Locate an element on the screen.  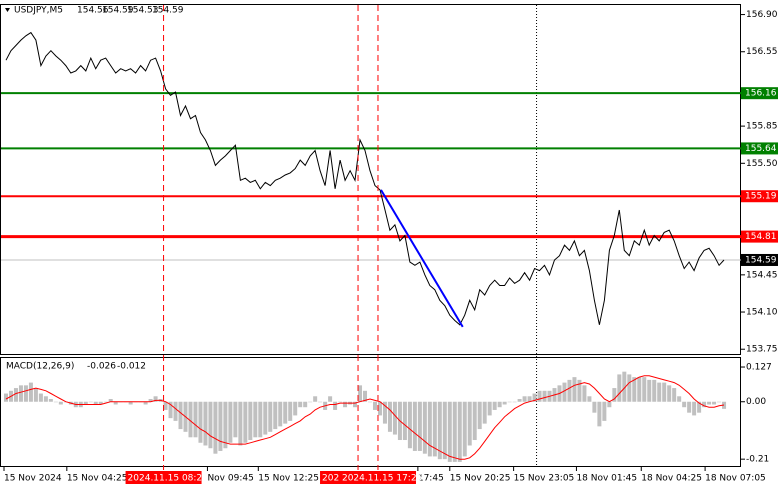
x-tick-label: 15 Nov 2024 is located at coordinates (33, 479).